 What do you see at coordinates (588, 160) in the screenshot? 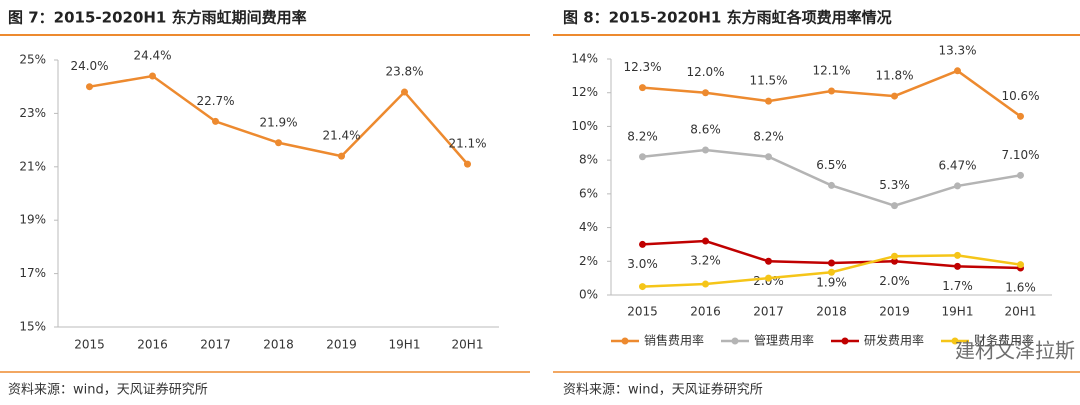
I see `y-tick-label: 8%` at bounding box center [588, 160].